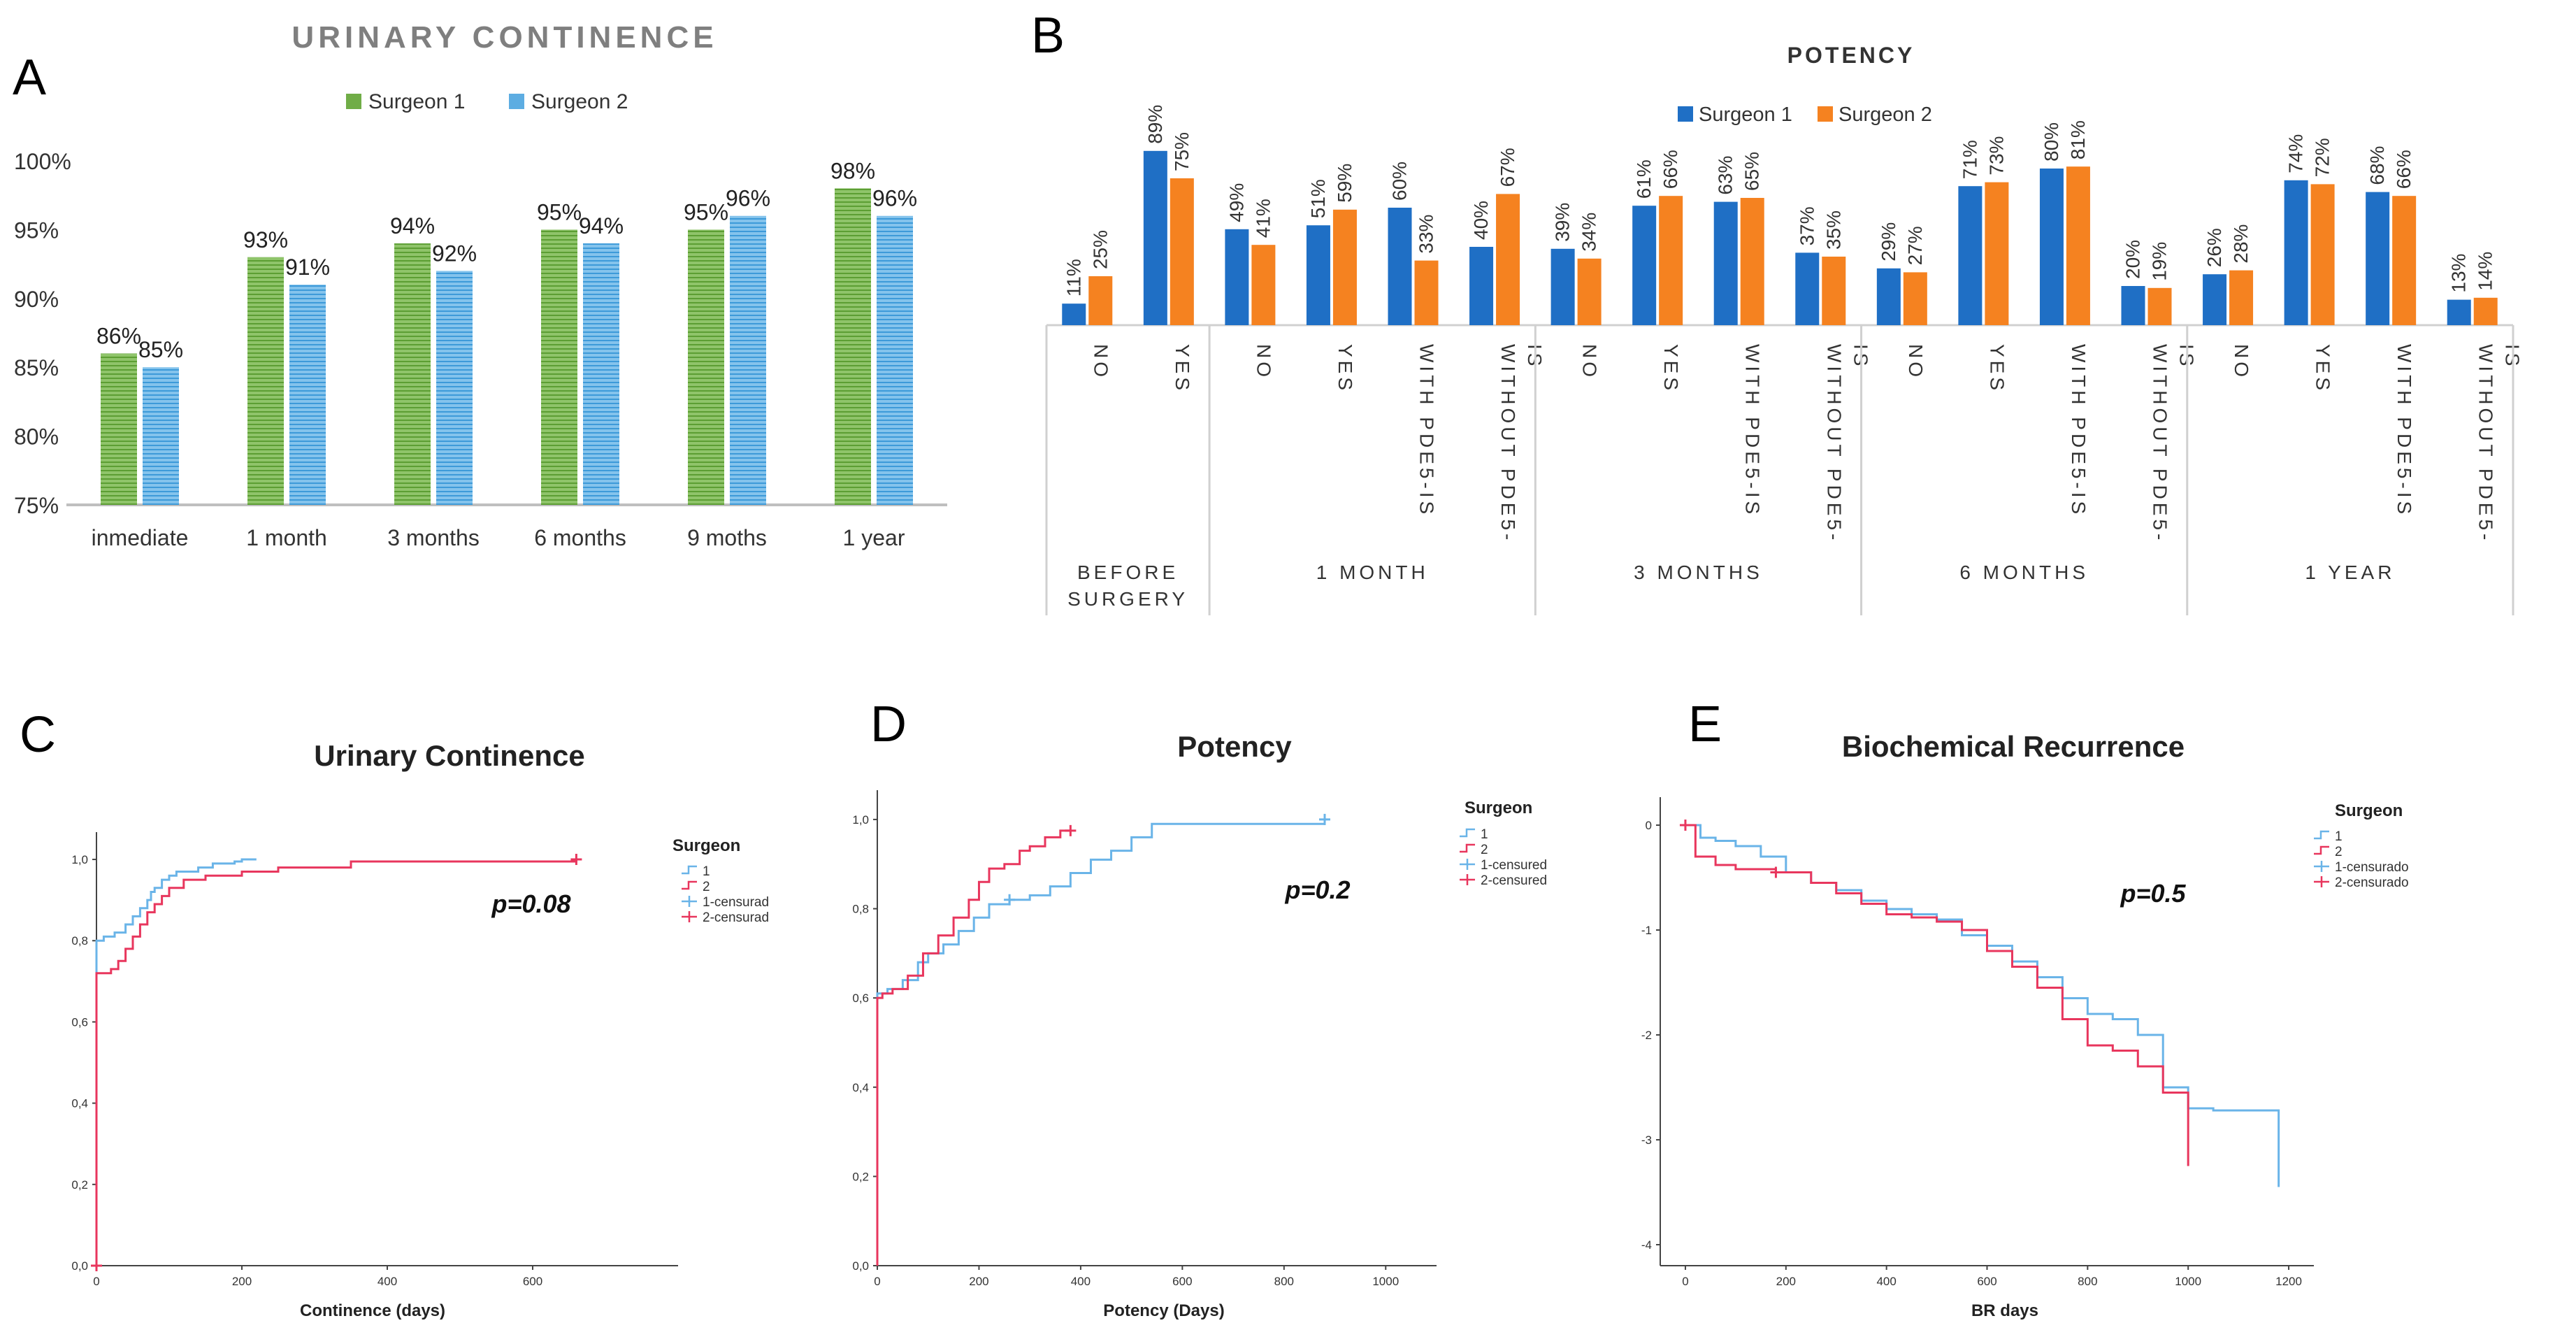  I want to click on y-tick-label-a: 85%, so click(36, 367).